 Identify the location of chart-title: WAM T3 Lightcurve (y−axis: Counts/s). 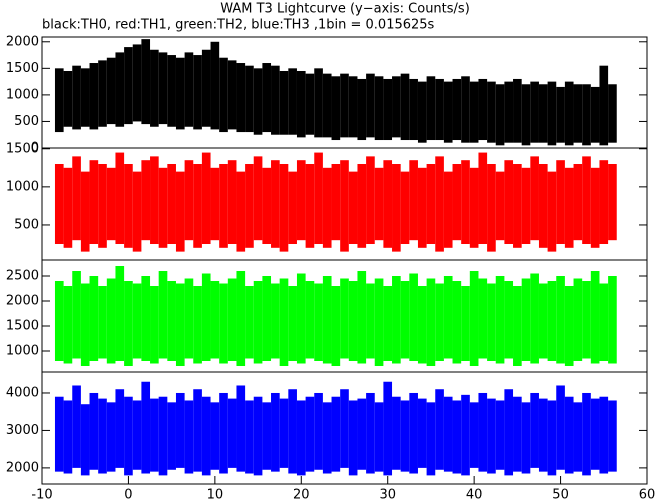
(345, 9).